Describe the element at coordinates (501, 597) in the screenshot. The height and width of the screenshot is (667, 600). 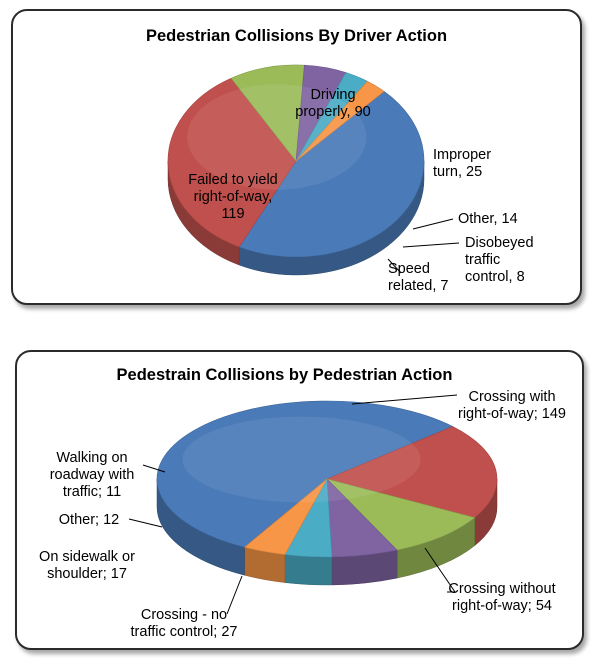
I see `data-label: Crossing without right-of-way; 54` at that location.